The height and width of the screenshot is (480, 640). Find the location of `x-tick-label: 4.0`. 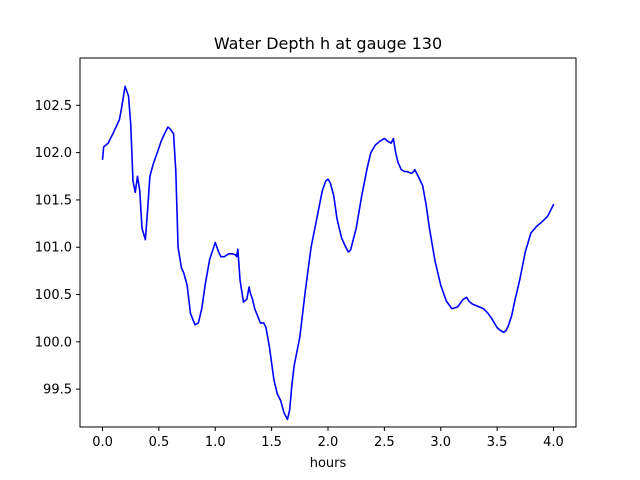

x-tick-label: 4.0 is located at coordinates (553, 442).